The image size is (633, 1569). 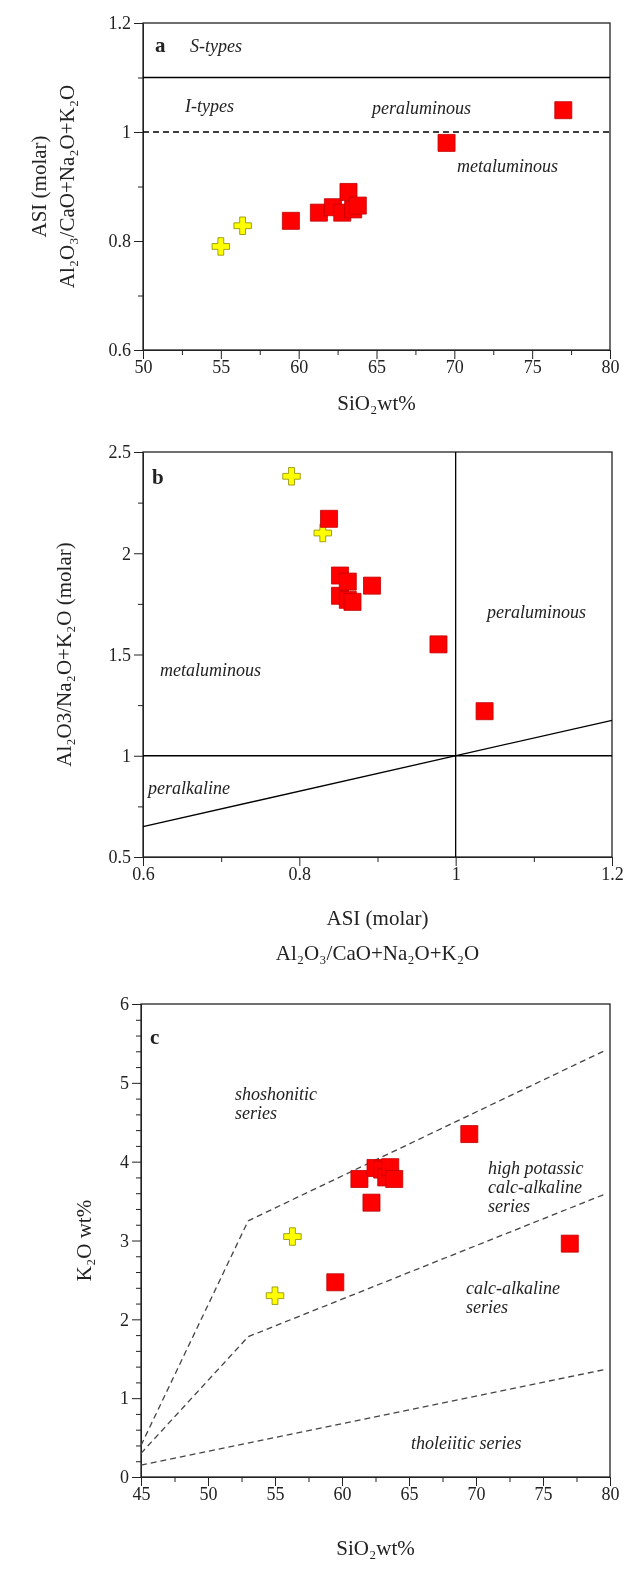 What do you see at coordinates (124, 1477) in the screenshot?
I see `y-tick-label: 0` at bounding box center [124, 1477].